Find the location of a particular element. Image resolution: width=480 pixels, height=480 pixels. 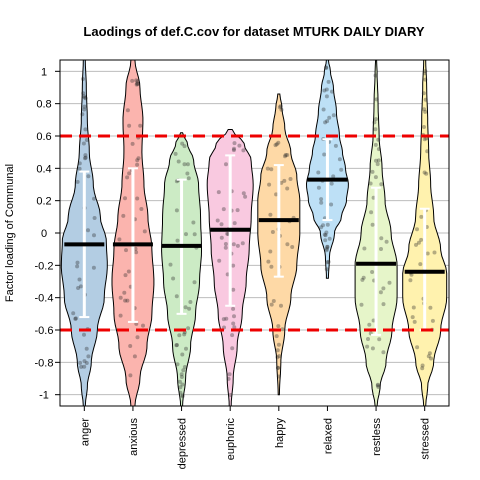

y-tick-label: 0 is located at coordinates (44, 234).